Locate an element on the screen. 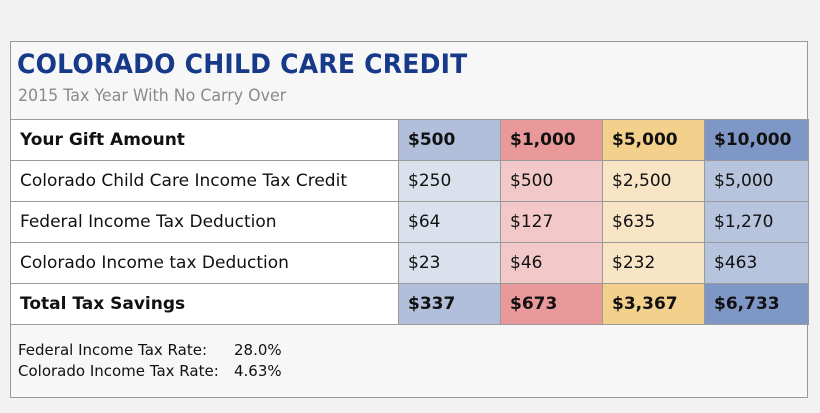 Image resolution: width=820 pixels, height=413 pixels. table-cell: $127 is located at coordinates (551, 222).